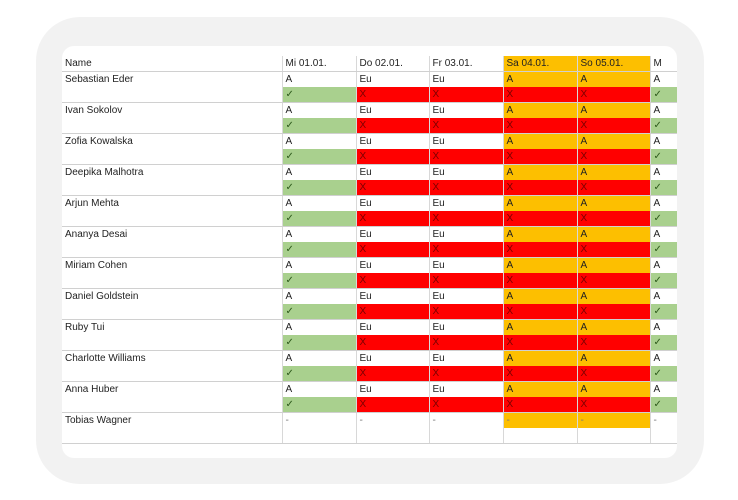  Describe the element at coordinates (99, 79) in the screenshot. I see `employee-name: Sebastian Eder` at that location.